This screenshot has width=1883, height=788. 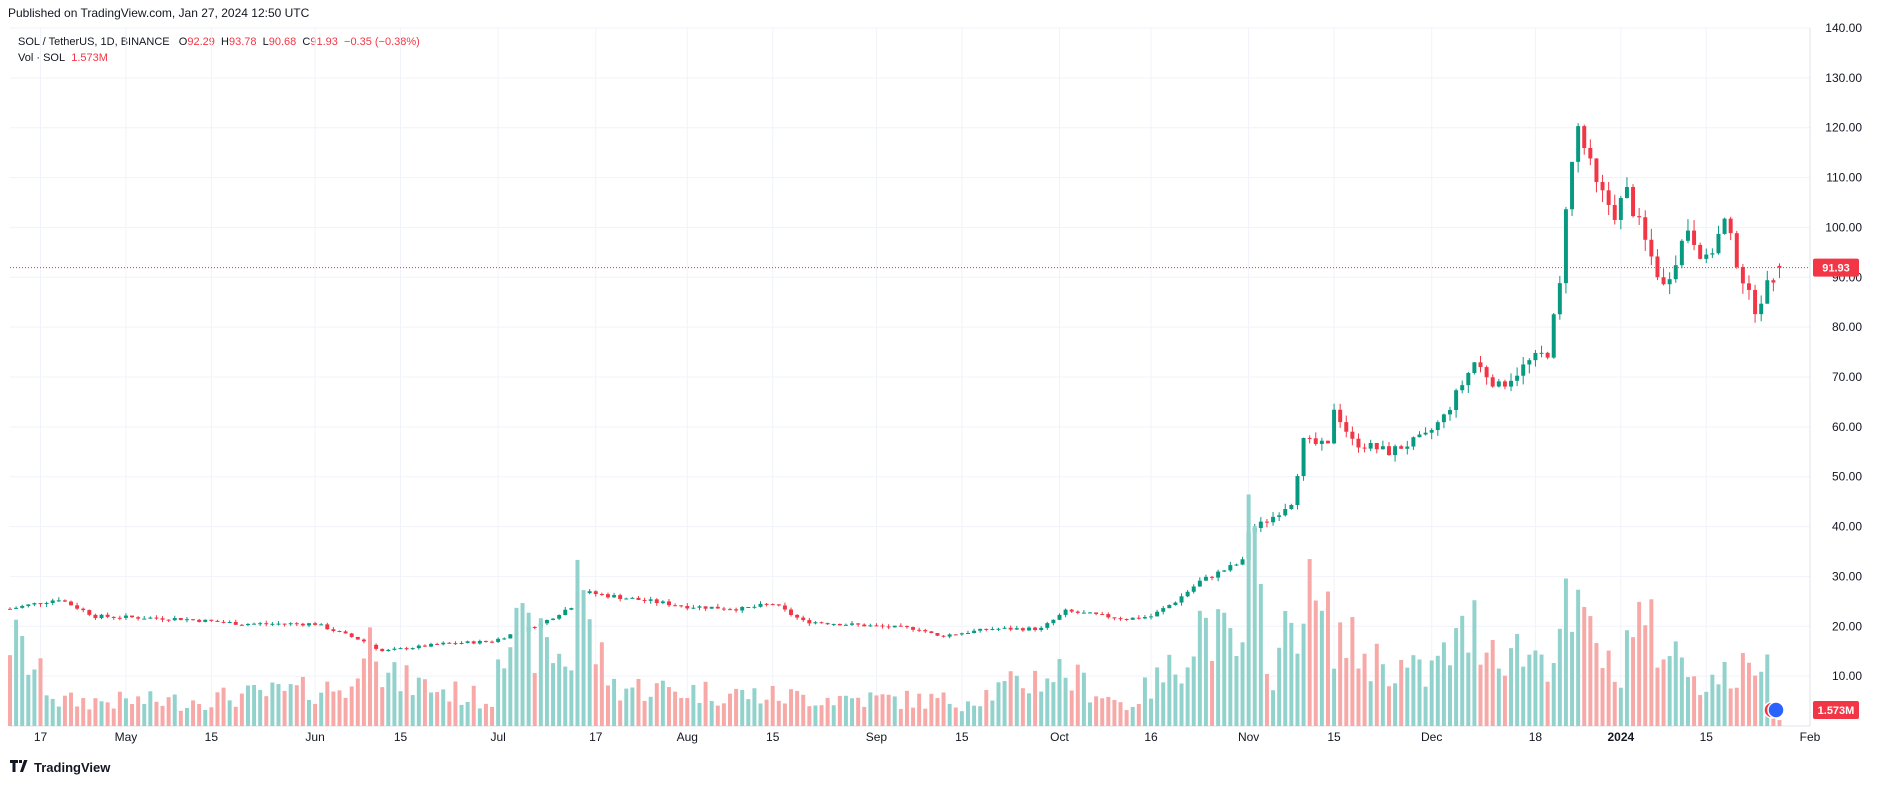 I want to click on y-tick-label: 140.00, so click(x=1843, y=28).